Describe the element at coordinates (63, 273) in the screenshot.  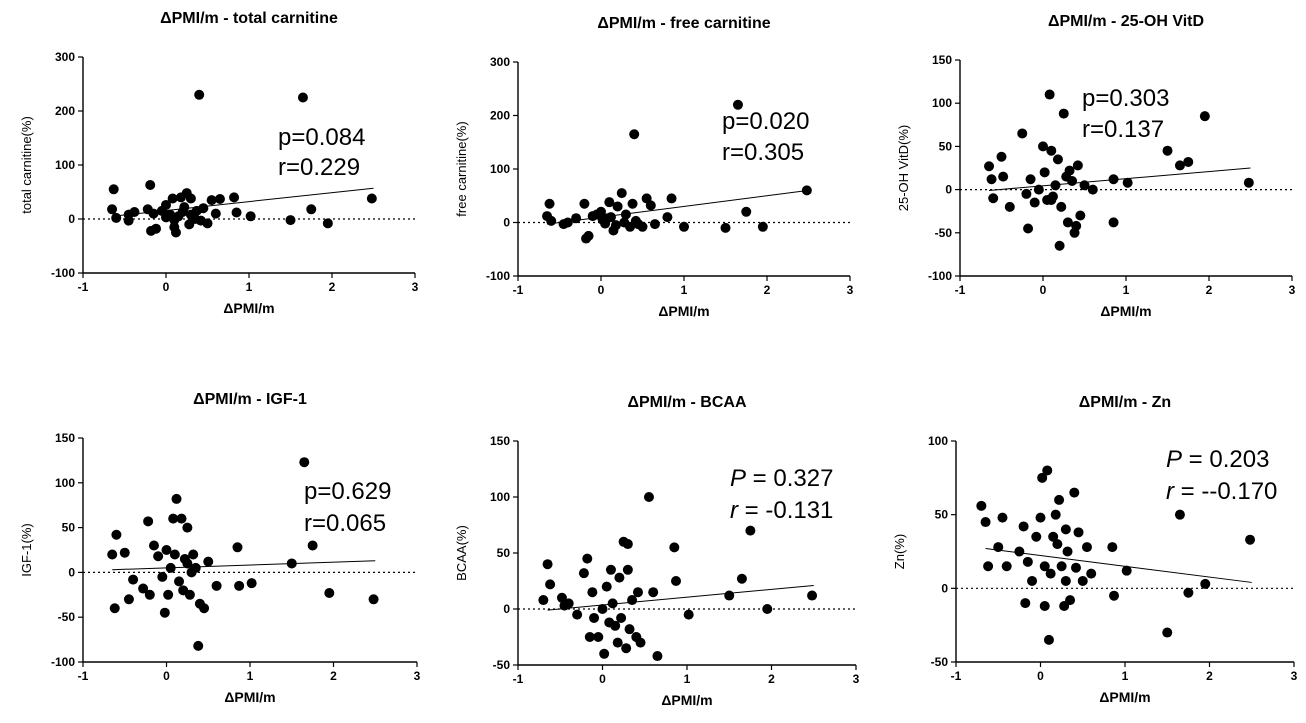
I see `y-tick-label: -100` at that location.